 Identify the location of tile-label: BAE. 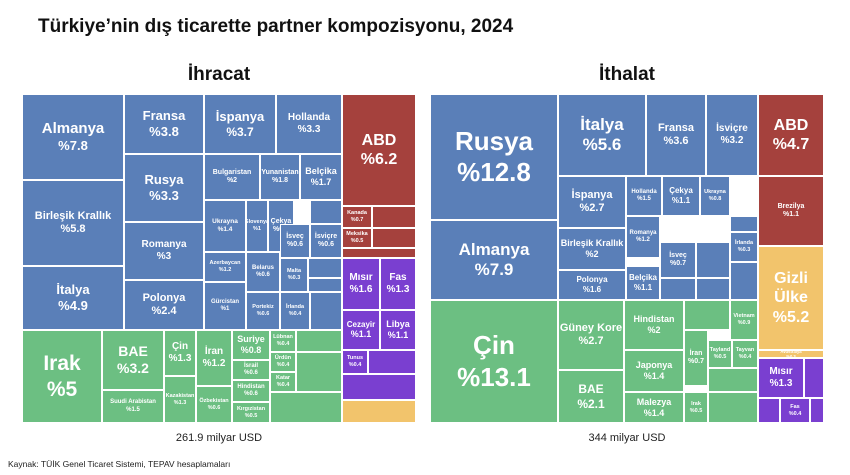
(133, 351).